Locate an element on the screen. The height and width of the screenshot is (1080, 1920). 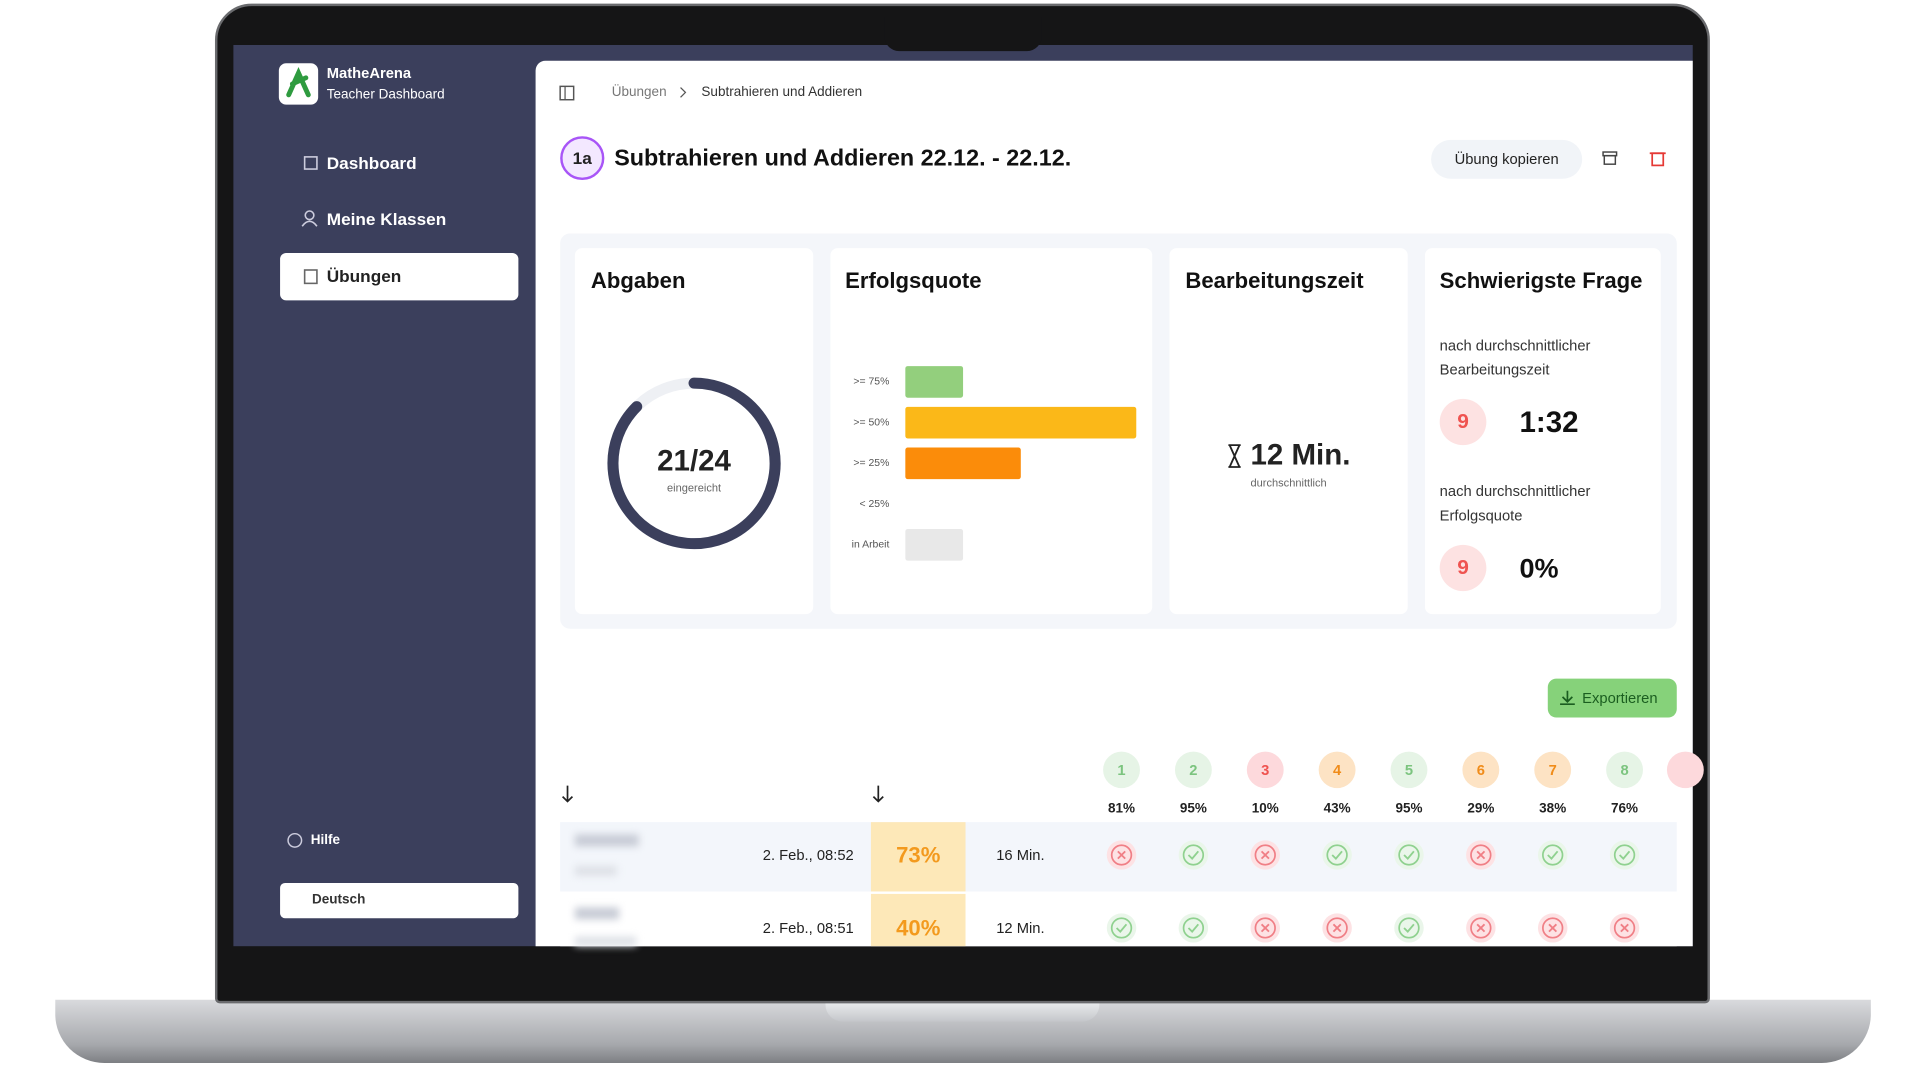
card-bearbeitungszeit is located at coordinates (1288, 431).